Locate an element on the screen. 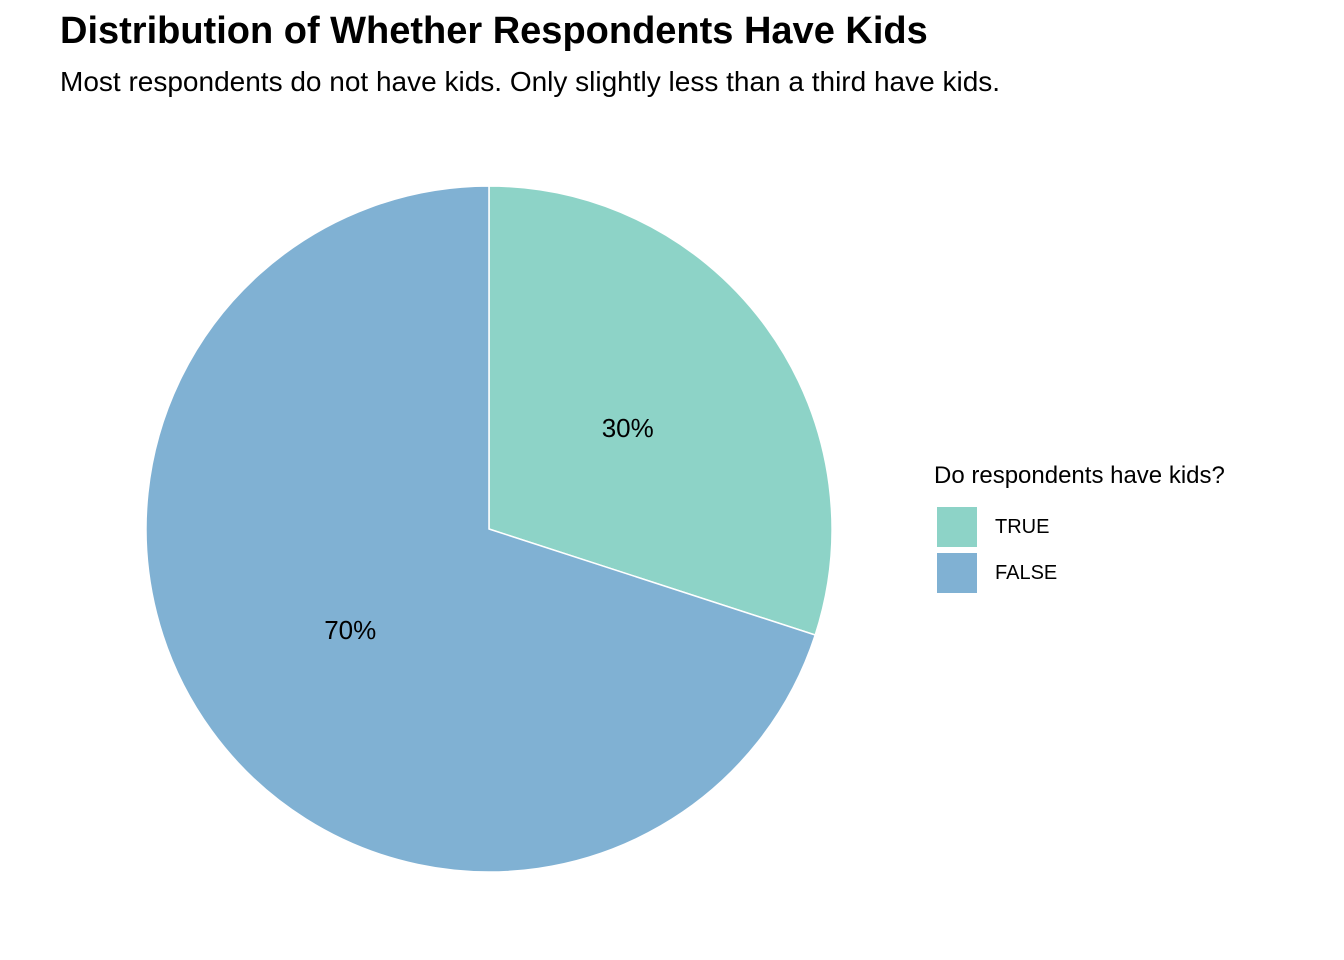 The height and width of the screenshot is (960, 1344). legend-swatch-false is located at coordinates (957, 573).